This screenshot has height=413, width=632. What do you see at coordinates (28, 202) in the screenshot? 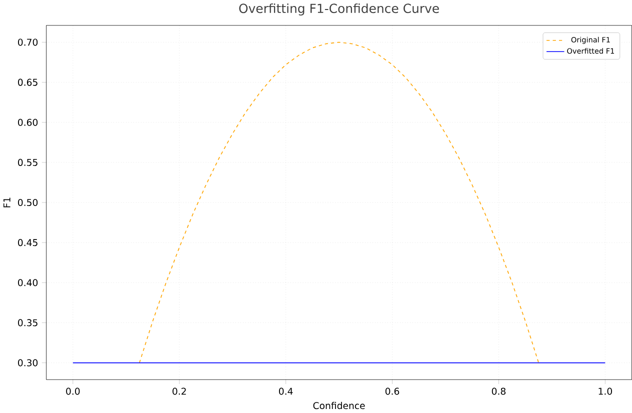
I see `y-tick-label: 0.50` at bounding box center [28, 202].